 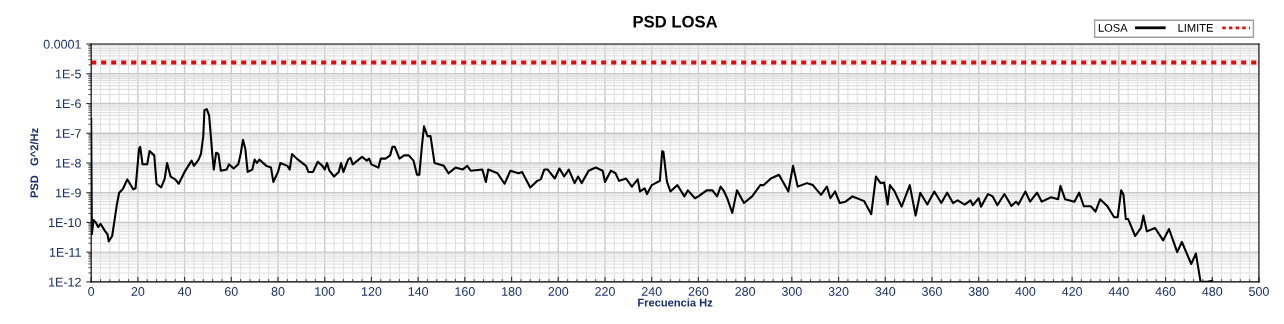 I want to click on x-tick-label: 80, so click(x=278, y=291).